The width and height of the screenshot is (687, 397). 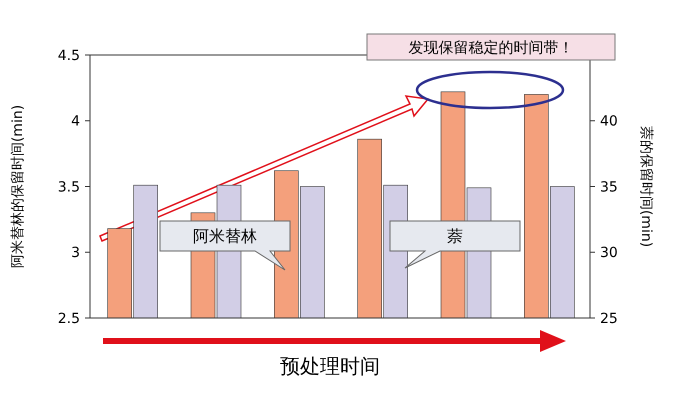 What do you see at coordinates (69, 318) in the screenshot?
I see `y-tick-label: 2.5` at bounding box center [69, 318].